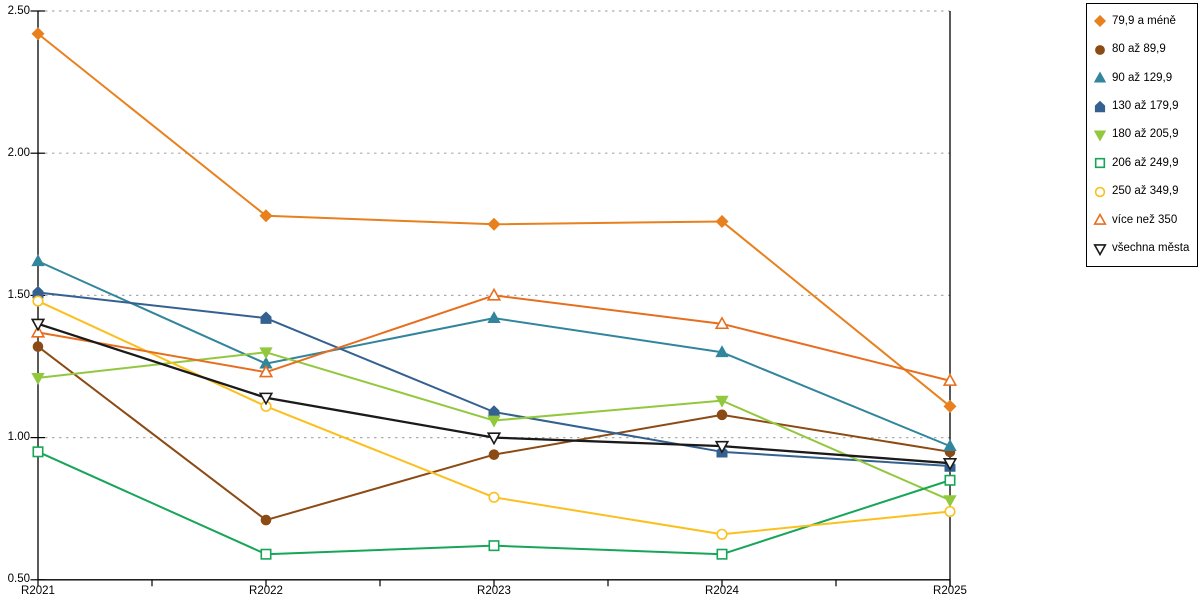  I want to click on square-outline-icon, so click(1100, 163).